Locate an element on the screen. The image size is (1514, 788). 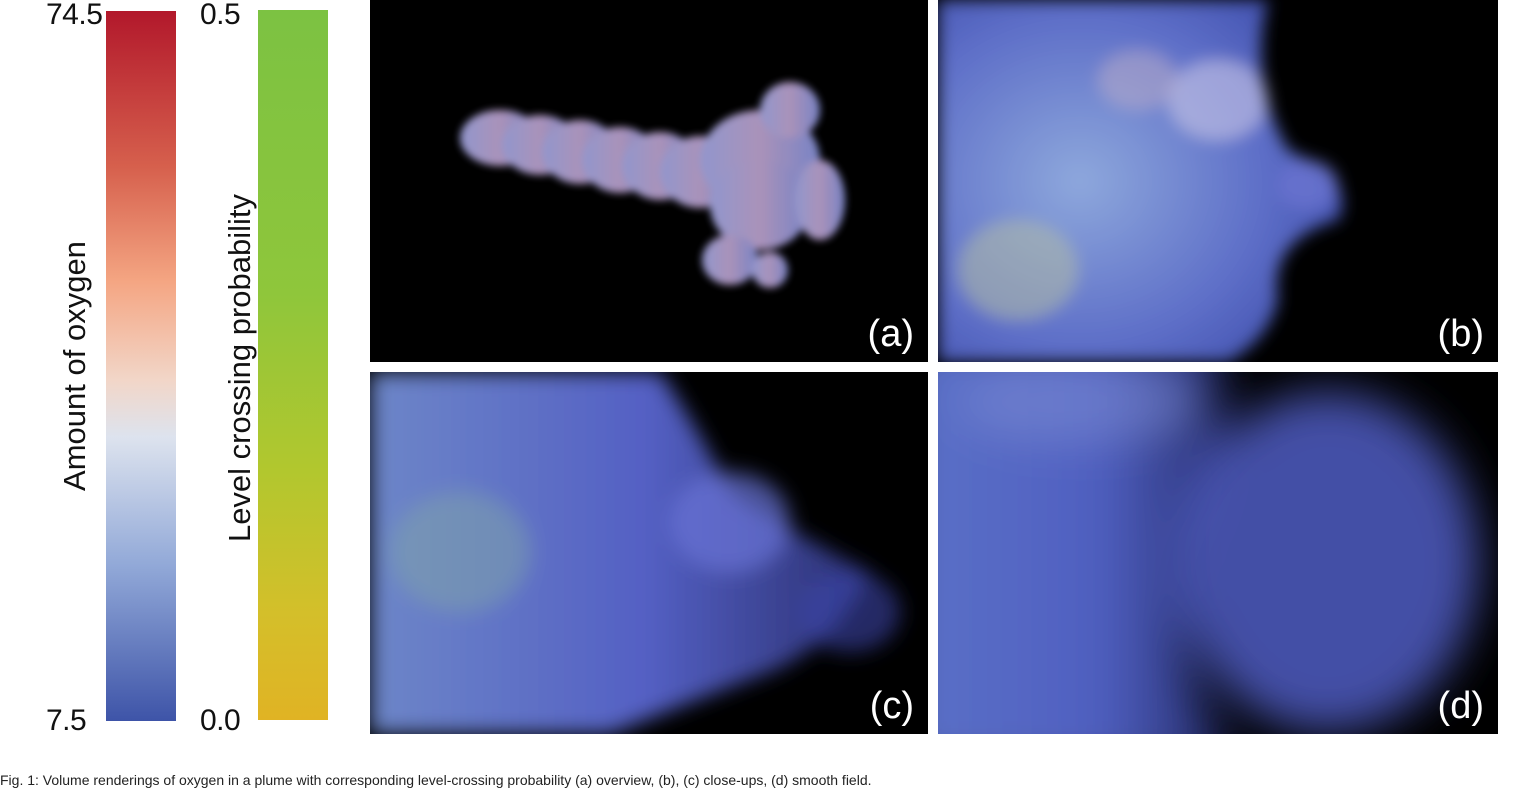
oxygen-axis-label: Amount of oxygen is located at coordinates (74, 366).